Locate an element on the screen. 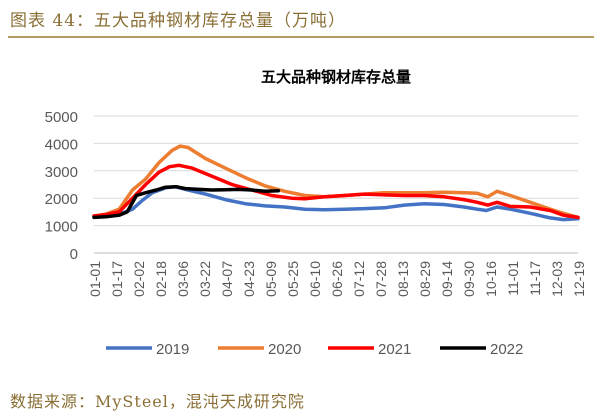  x-tick-label: 11-17 is located at coordinates (535, 278).